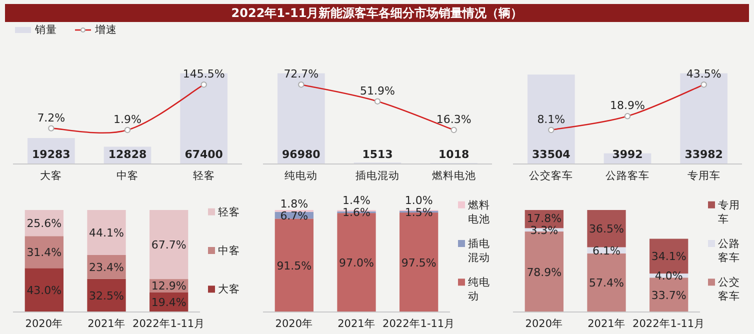 The height and width of the screenshot is (334, 754). What do you see at coordinates (203, 175) in the screenshot?
I see `x-tick-label: 轻客` at bounding box center [203, 175].